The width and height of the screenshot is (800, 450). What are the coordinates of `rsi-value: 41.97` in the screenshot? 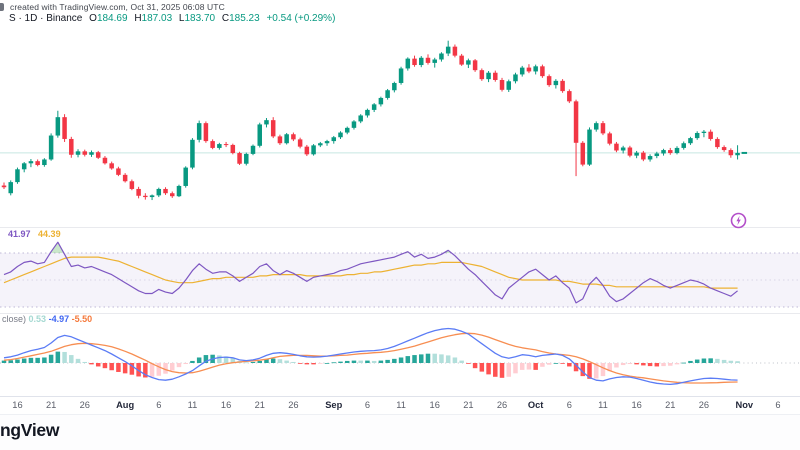 It's located at (19, 234).